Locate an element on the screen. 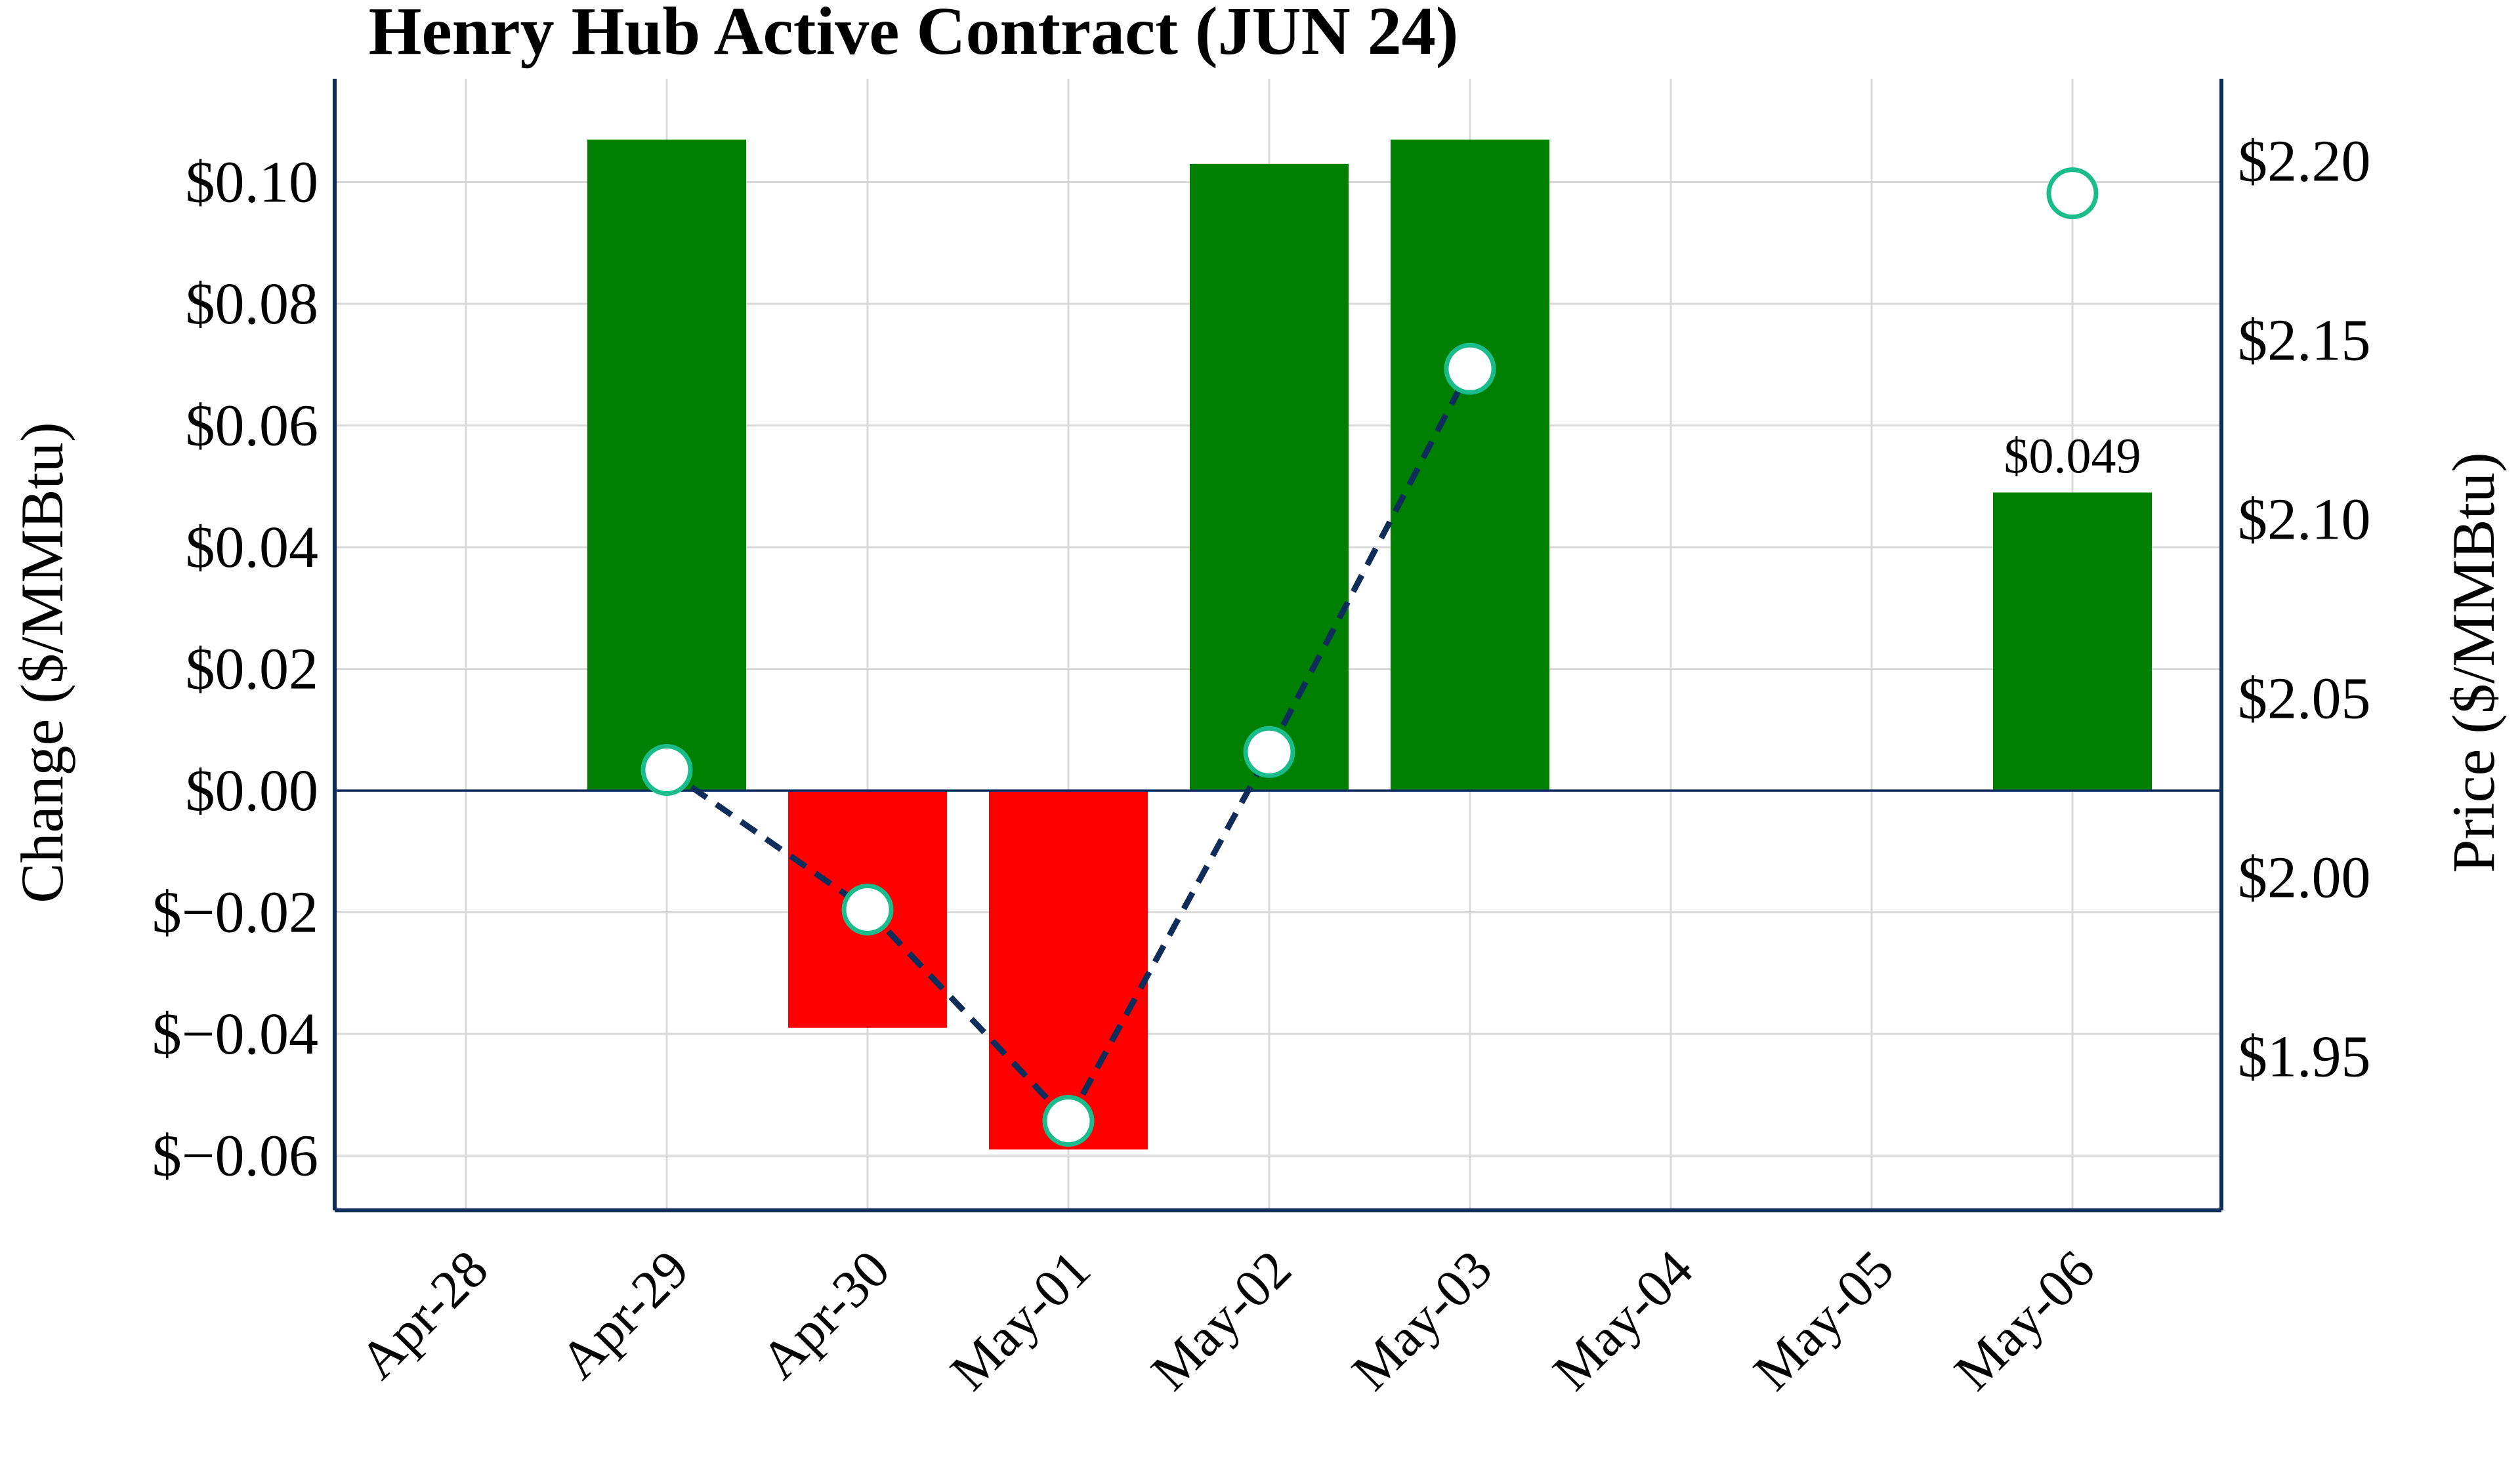  left-tick-label: $−0.02 is located at coordinates (235, 912).